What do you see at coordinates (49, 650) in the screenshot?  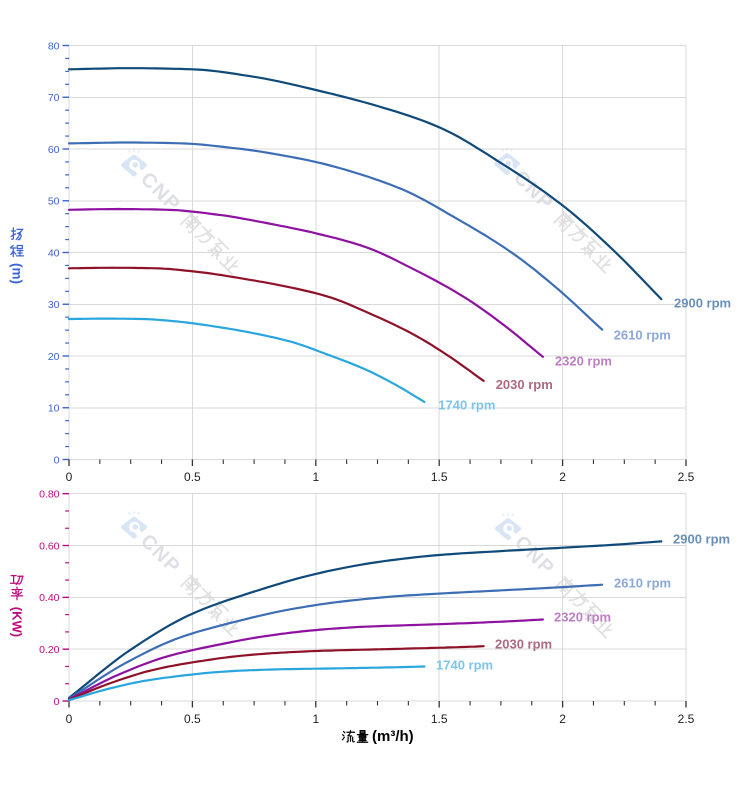 I see `svg-text: 0.20` at bounding box center [49, 650].